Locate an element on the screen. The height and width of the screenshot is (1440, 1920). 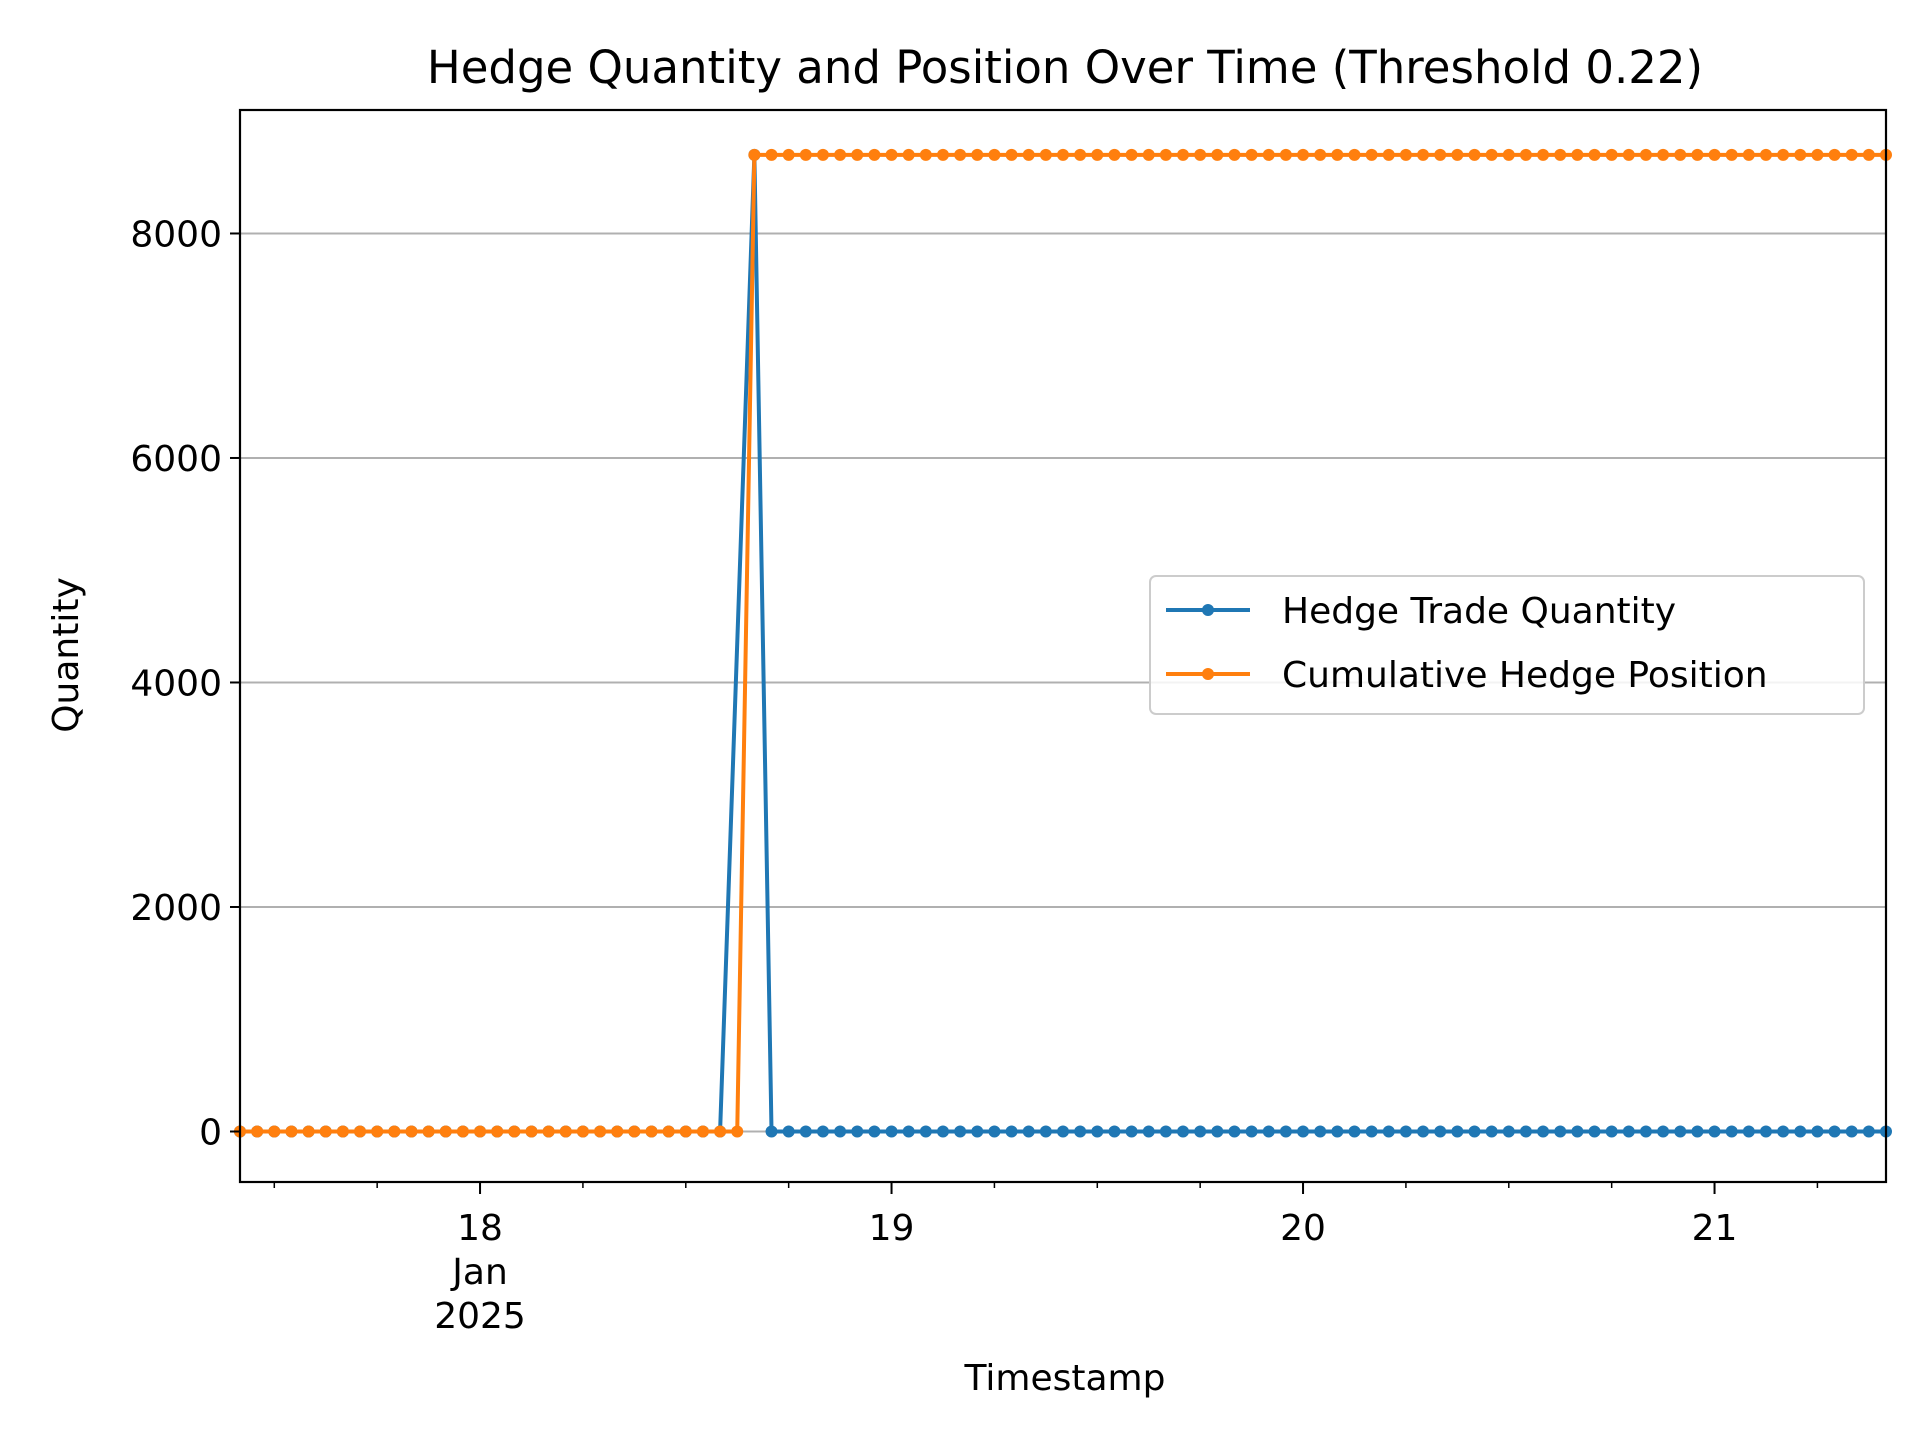
x-tick-label: 2025 is located at coordinates (480, 1316).